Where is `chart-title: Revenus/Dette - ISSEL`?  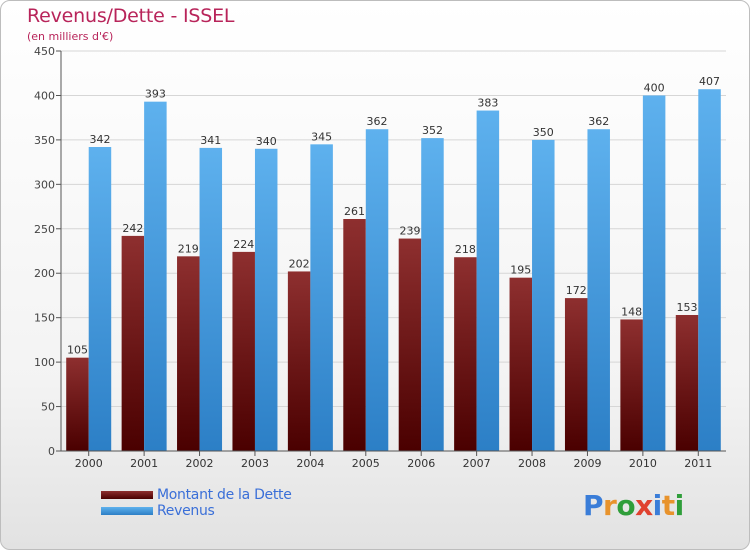 chart-title: Revenus/Dette - ISSEL is located at coordinates (131, 16).